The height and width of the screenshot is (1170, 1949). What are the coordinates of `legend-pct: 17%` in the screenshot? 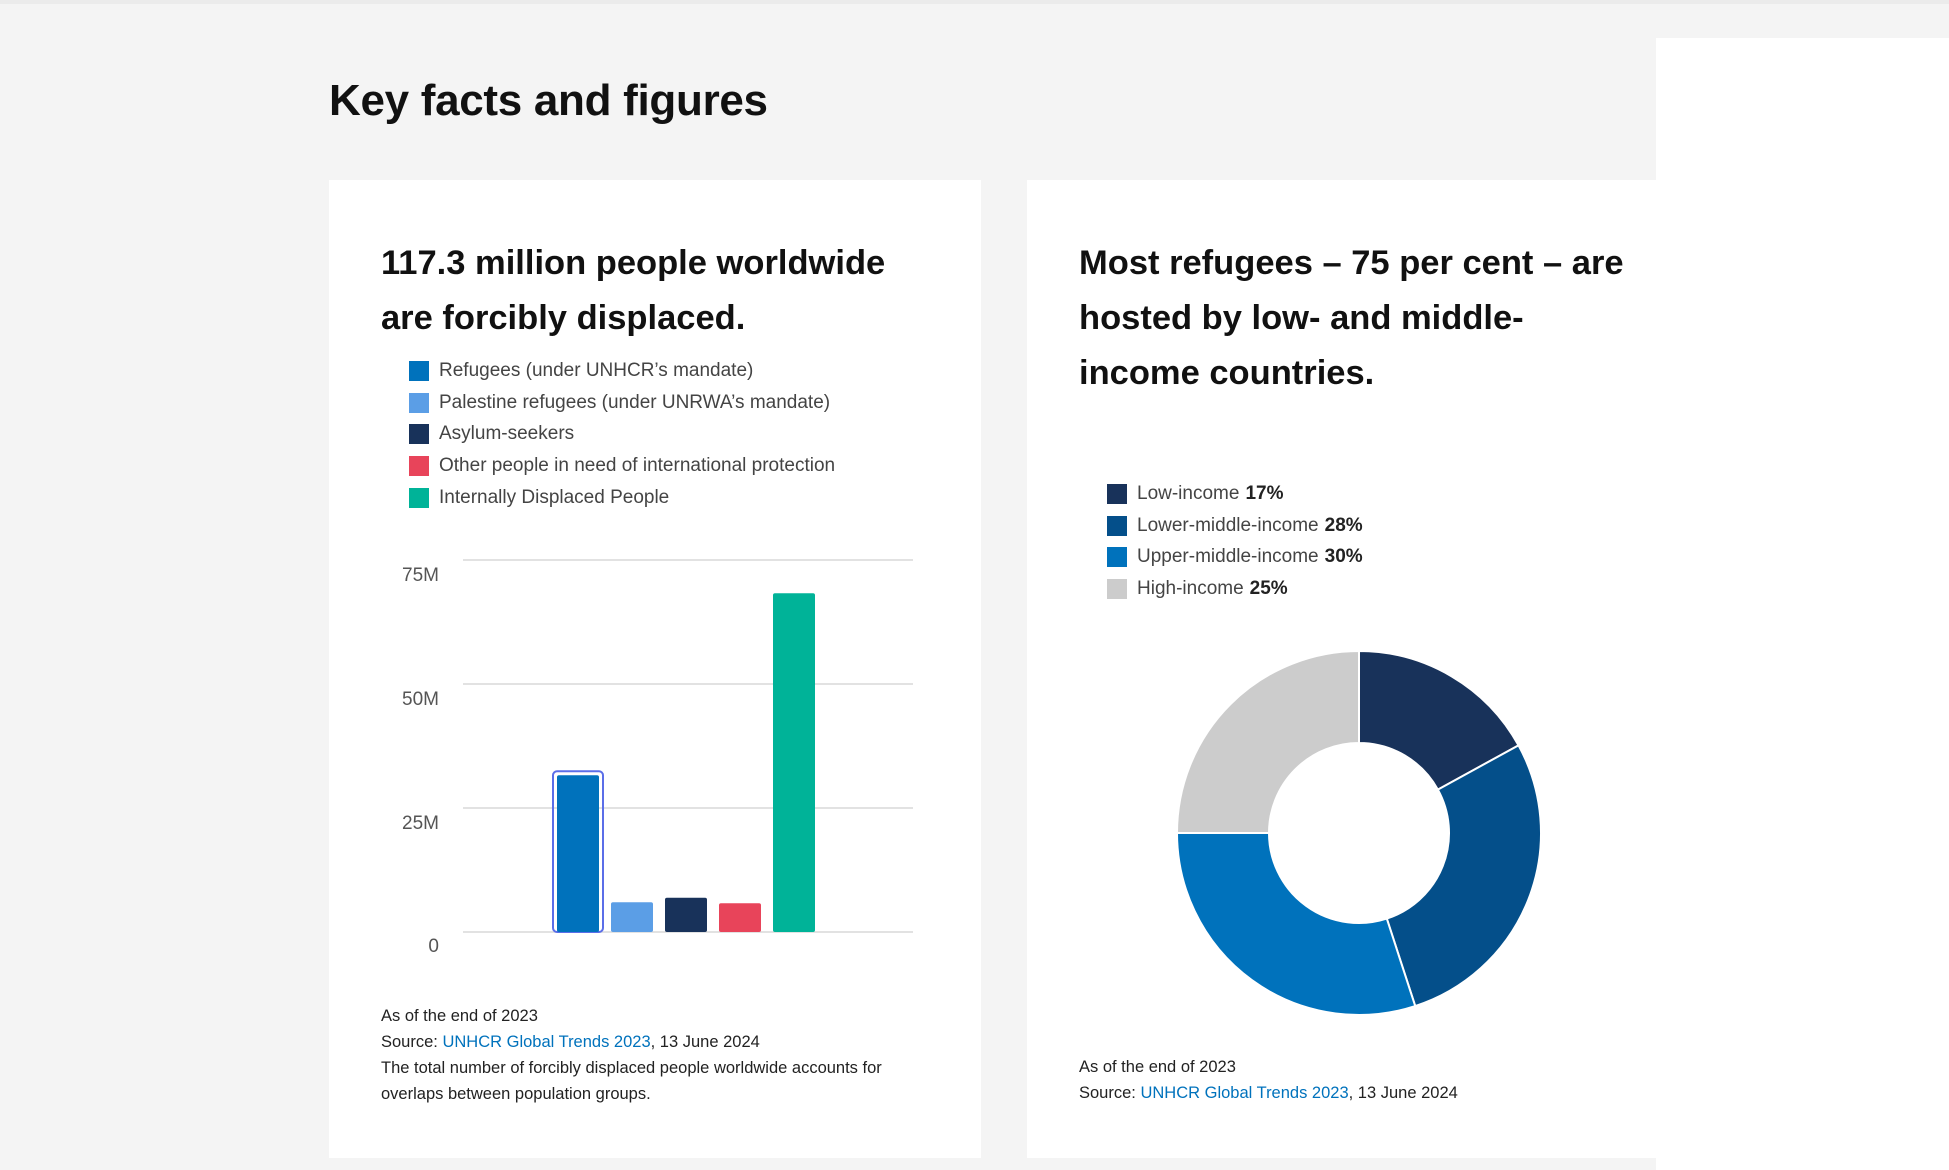 It's located at (1264, 493).